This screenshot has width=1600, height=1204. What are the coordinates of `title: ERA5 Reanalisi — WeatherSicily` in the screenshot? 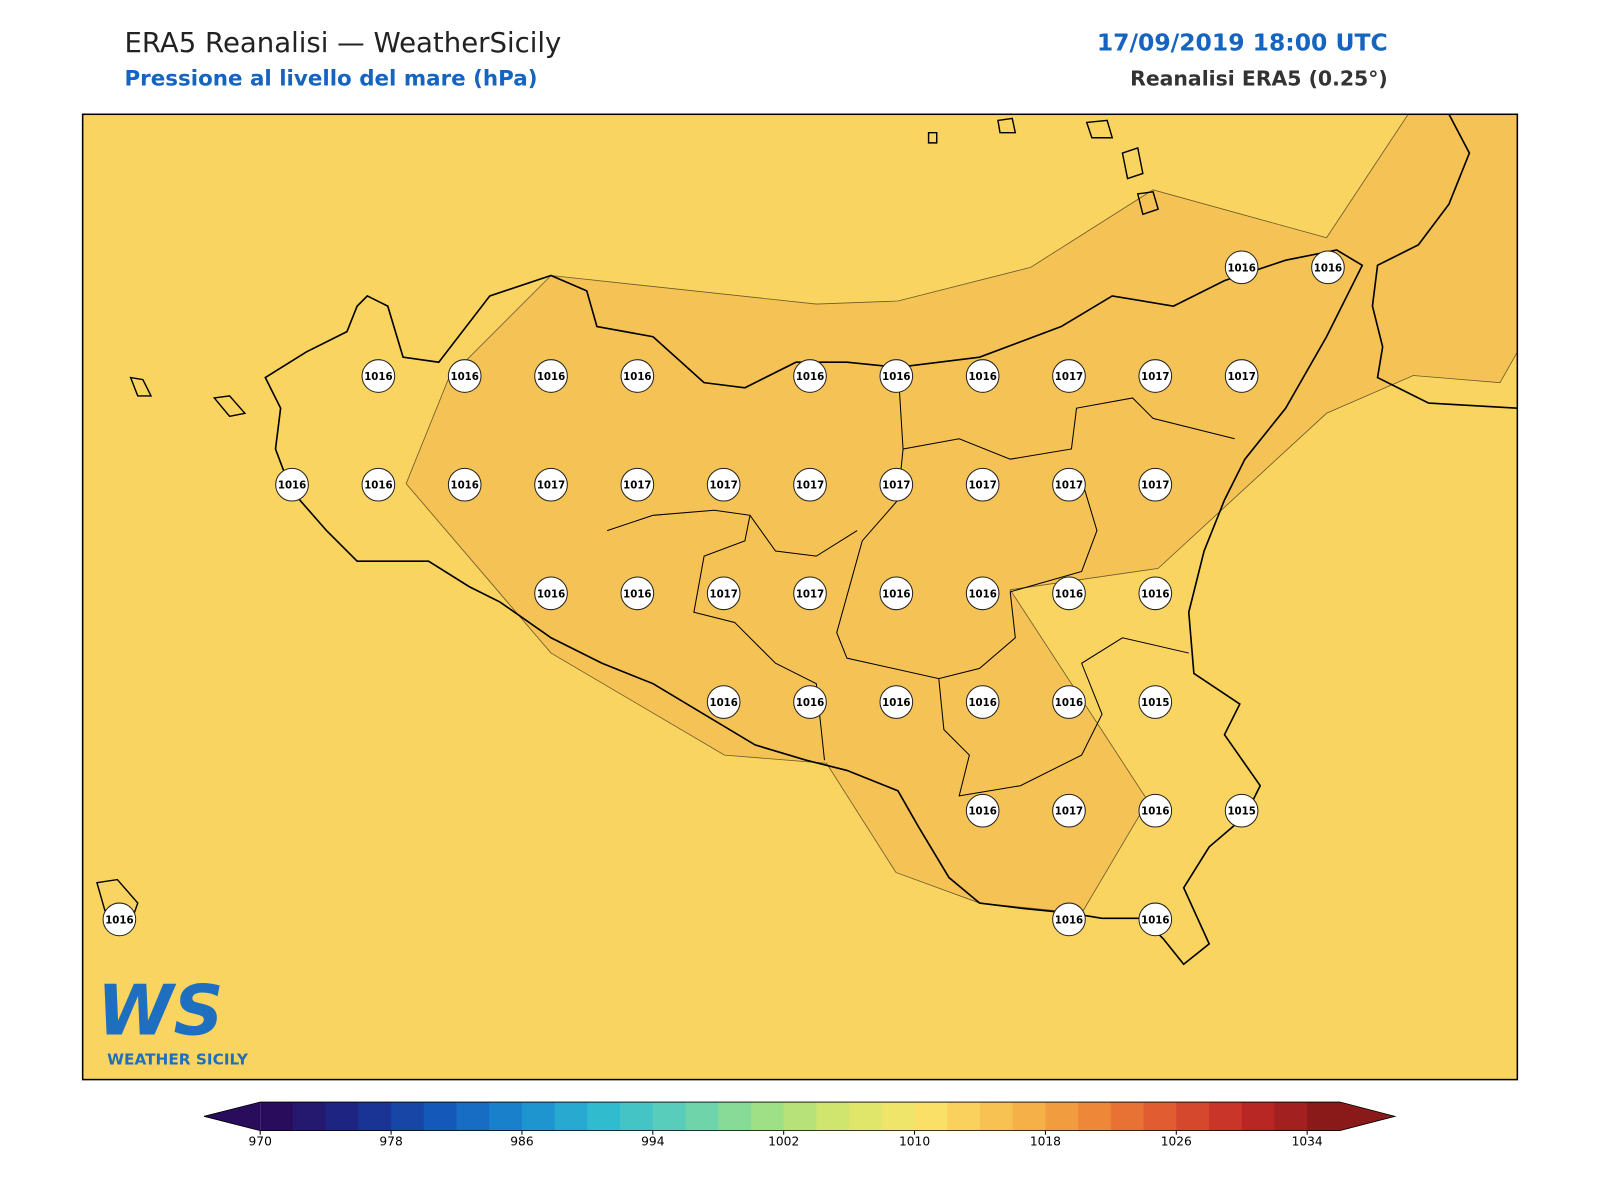 It's located at (342, 43).